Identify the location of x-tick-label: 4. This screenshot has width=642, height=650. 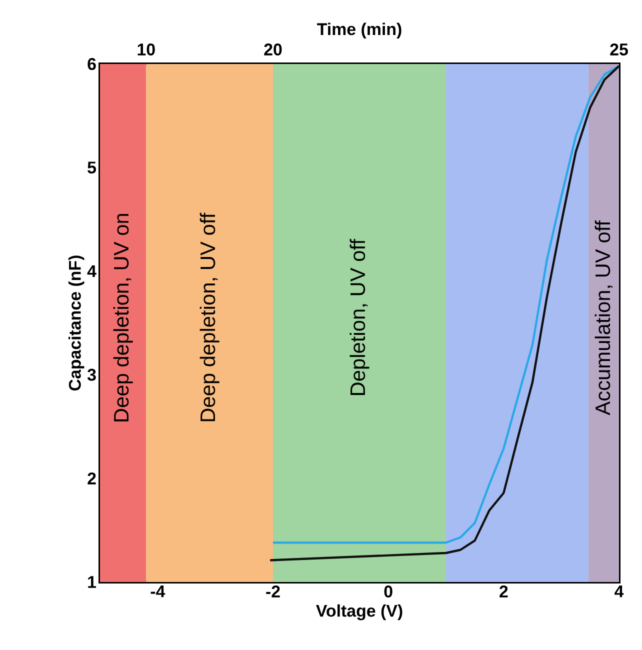
(619, 592).